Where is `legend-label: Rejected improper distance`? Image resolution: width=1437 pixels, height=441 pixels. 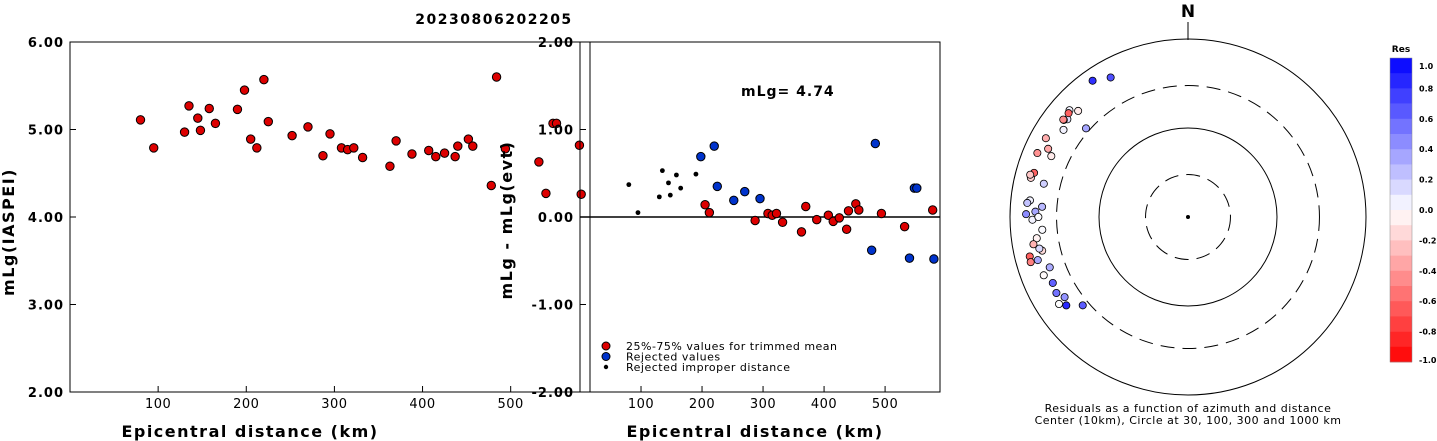 legend-label: Rejected improper distance is located at coordinates (708, 367).